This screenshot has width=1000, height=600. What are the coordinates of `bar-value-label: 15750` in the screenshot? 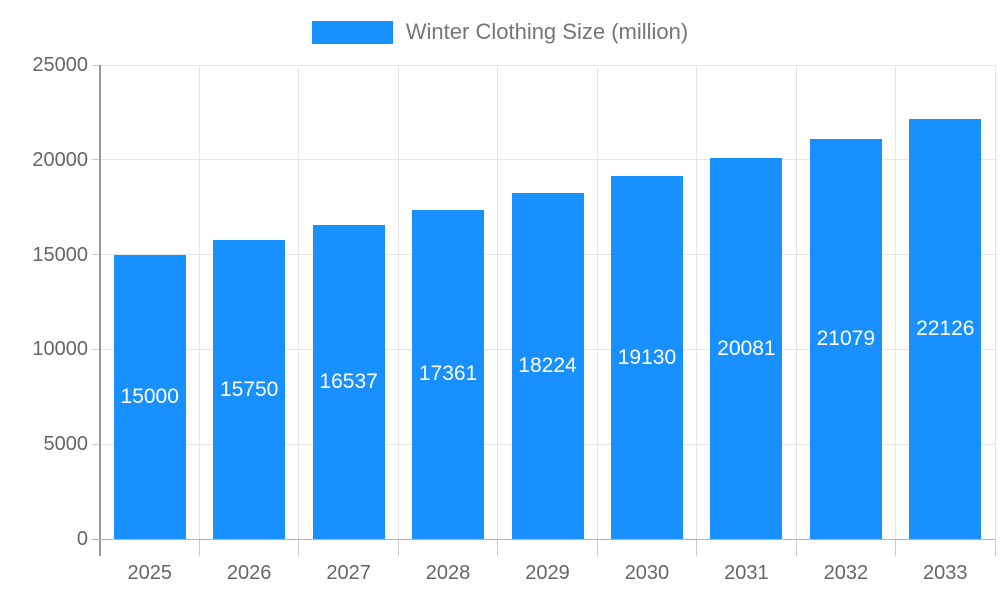 It's located at (249, 389).